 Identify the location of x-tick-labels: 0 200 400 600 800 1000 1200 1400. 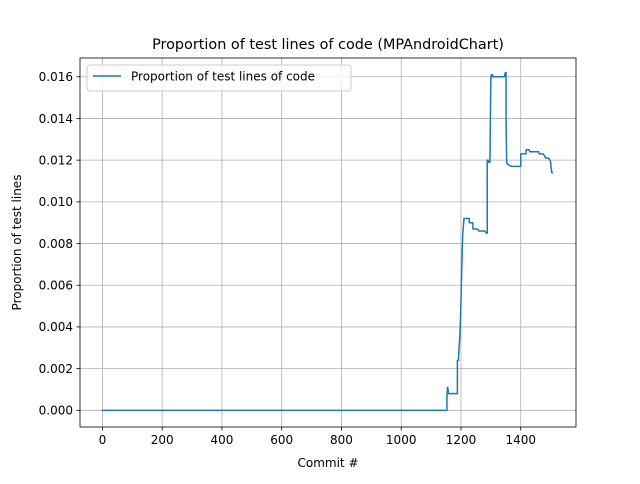
(317, 440).